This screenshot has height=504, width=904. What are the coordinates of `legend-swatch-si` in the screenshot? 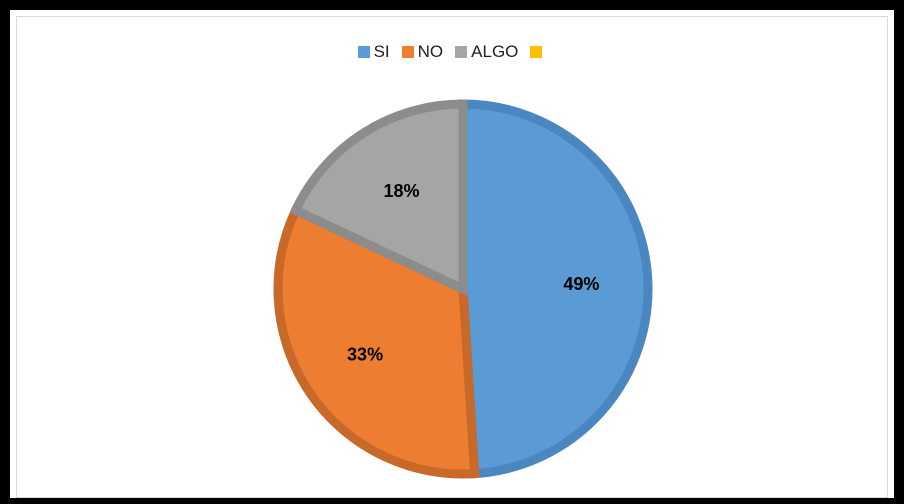 It's located at (363, 52).